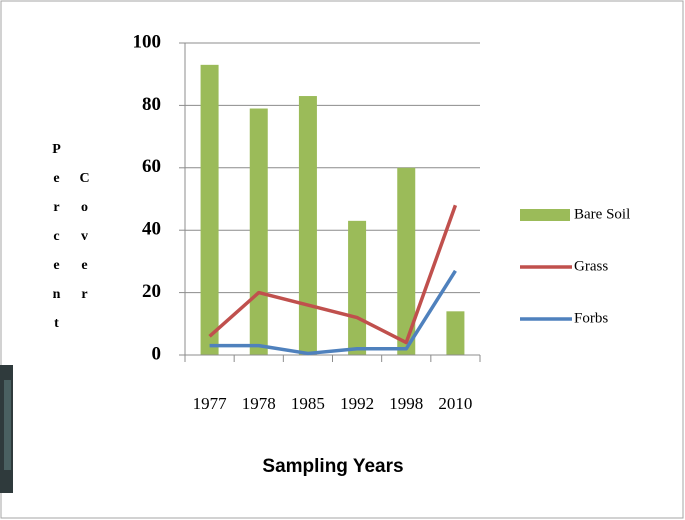  Describe the element at coordinates (545, 215) in the screenshot. I see `legend-swatch` at that location.